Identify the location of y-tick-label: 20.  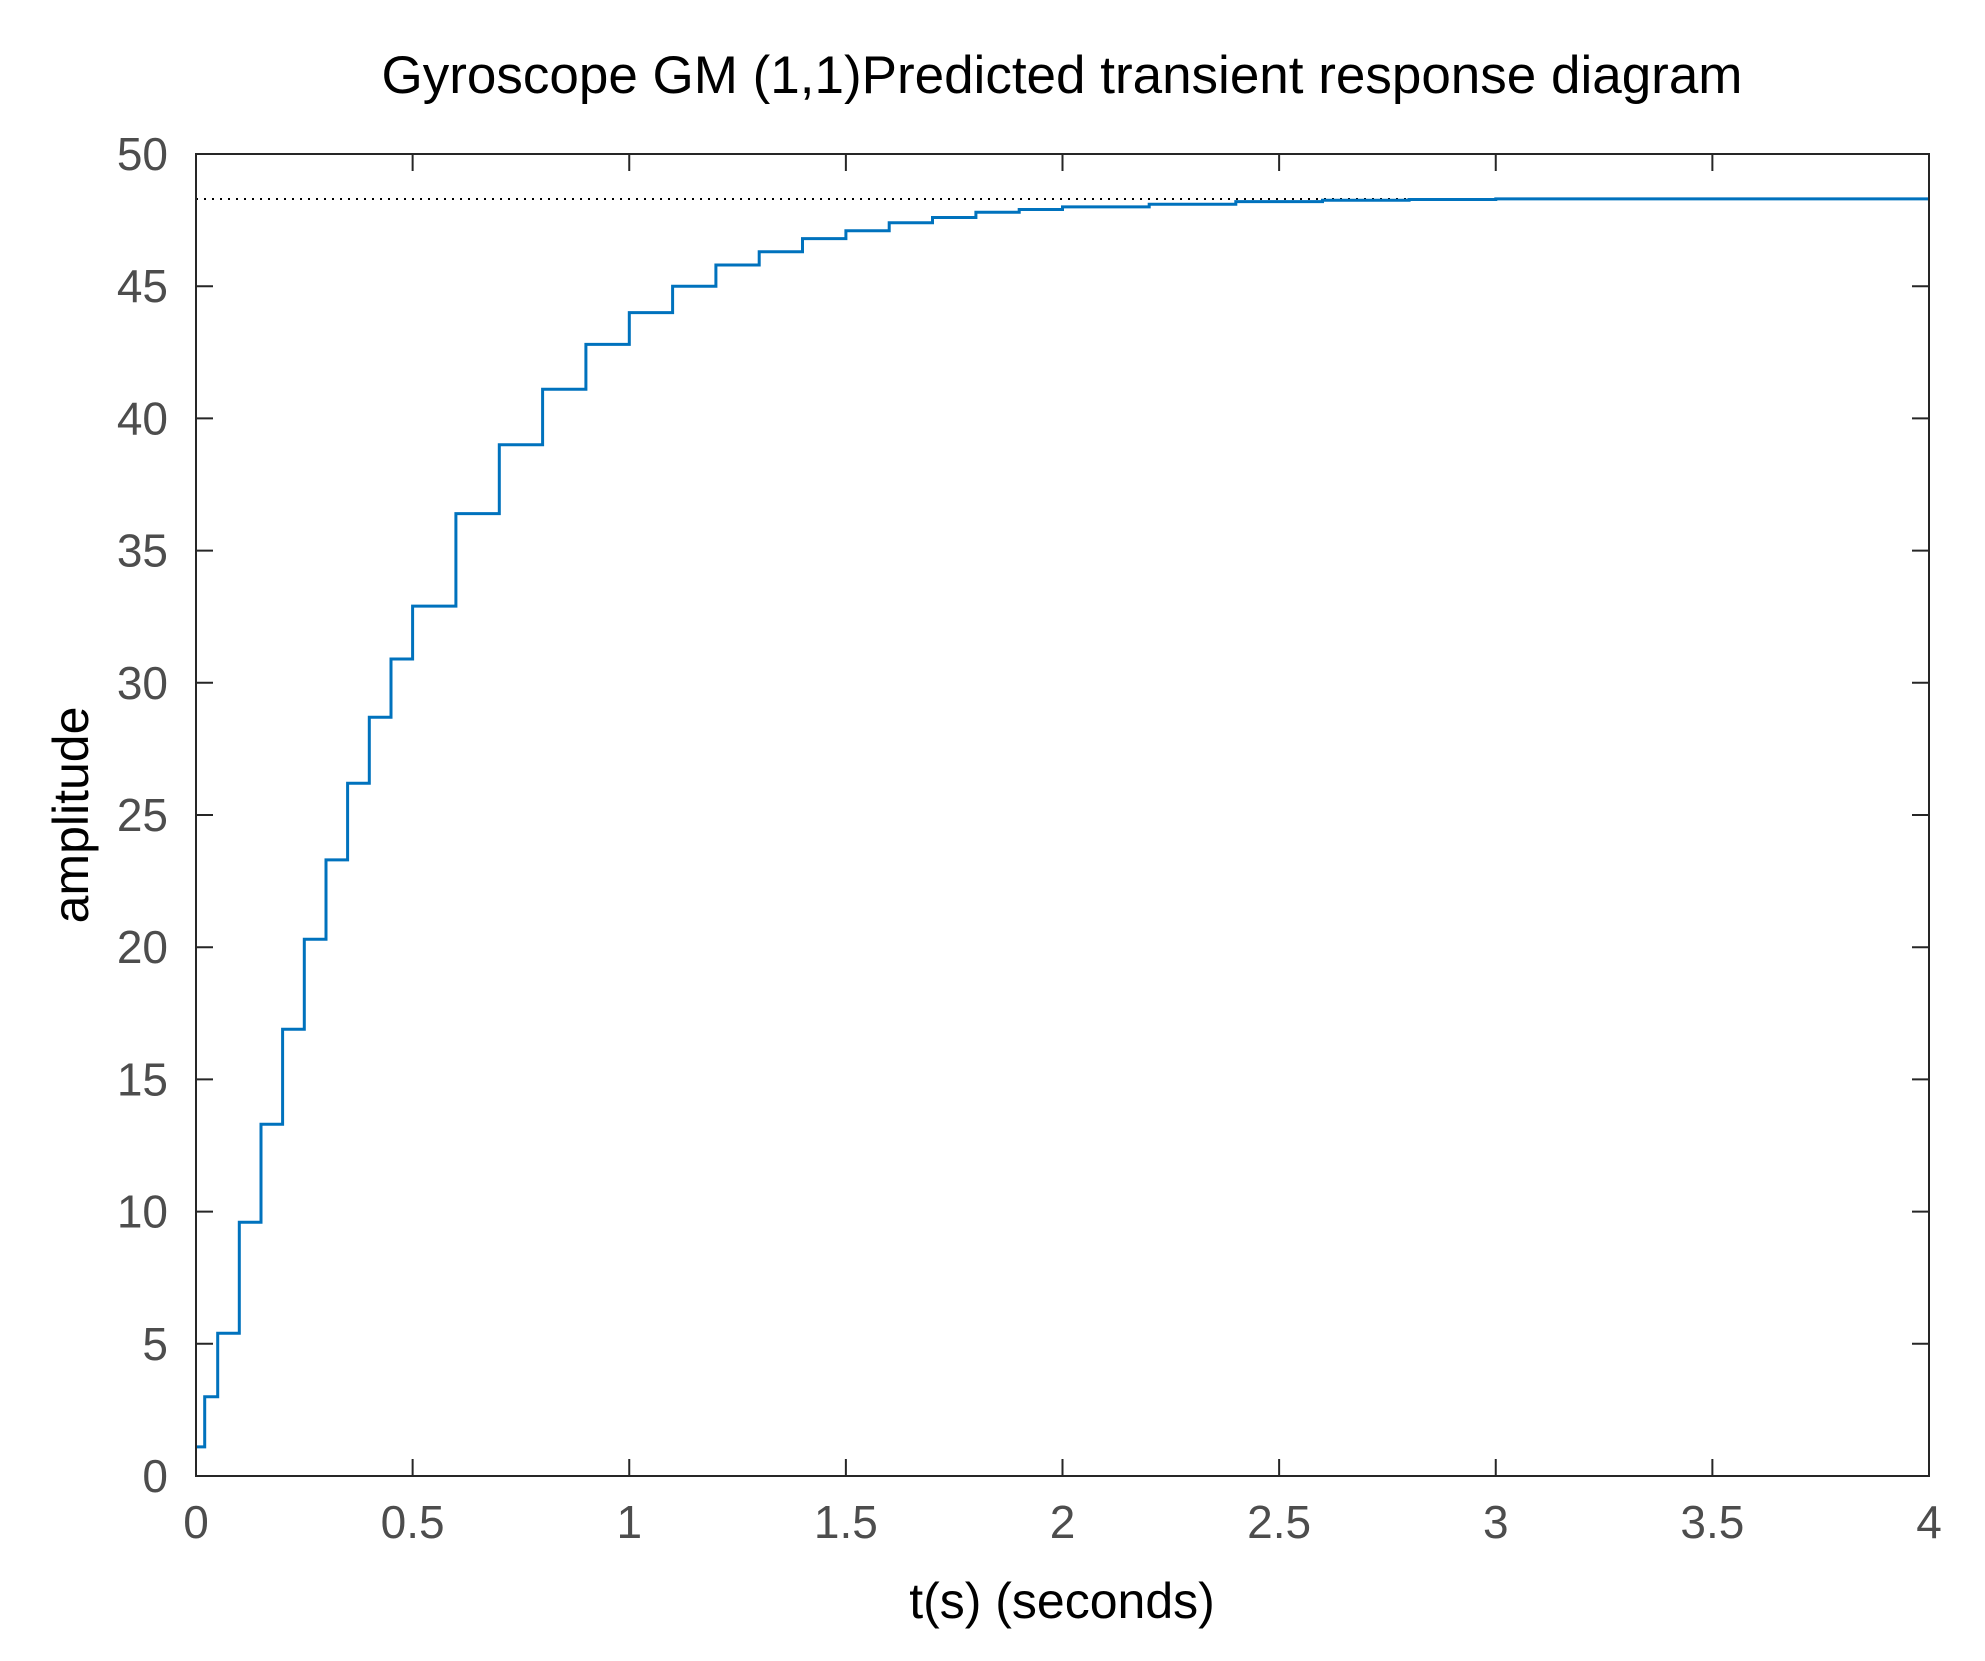
(142, 947).